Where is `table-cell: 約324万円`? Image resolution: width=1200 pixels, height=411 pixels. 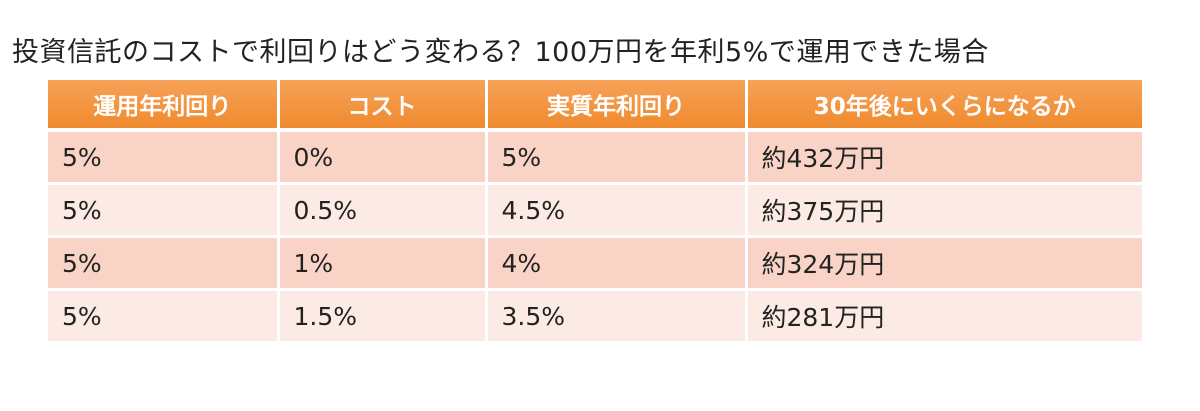 table-cell: 約324万円 is located at coordinates (944, 263).